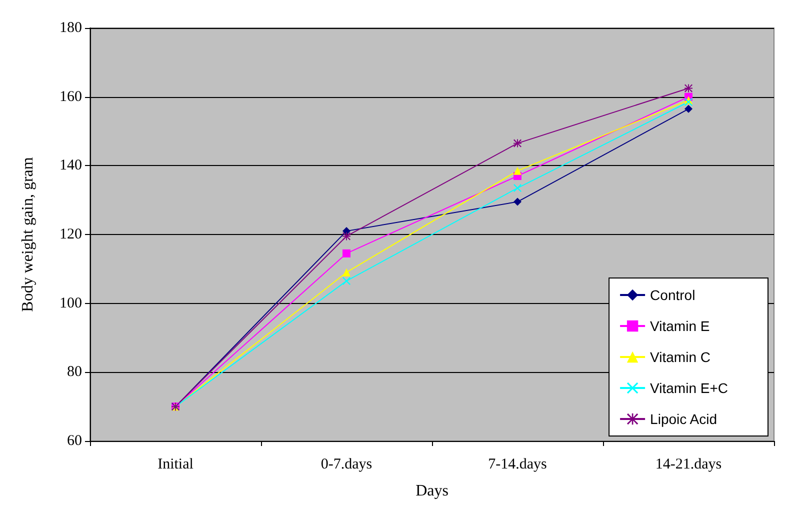  What do you see at coordinates (689, 388) in the screenshot?
I see `legend-label: Vitamin E+C` at bounding box center [689, 388].